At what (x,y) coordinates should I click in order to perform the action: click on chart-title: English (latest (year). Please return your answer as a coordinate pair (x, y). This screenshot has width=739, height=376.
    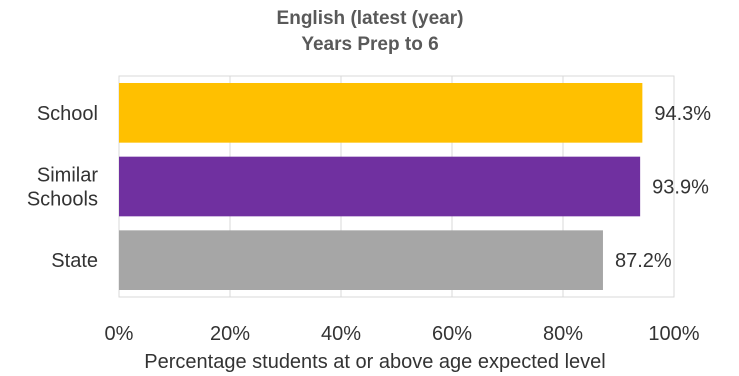
    Looking at the image, I should click on (370, 18).